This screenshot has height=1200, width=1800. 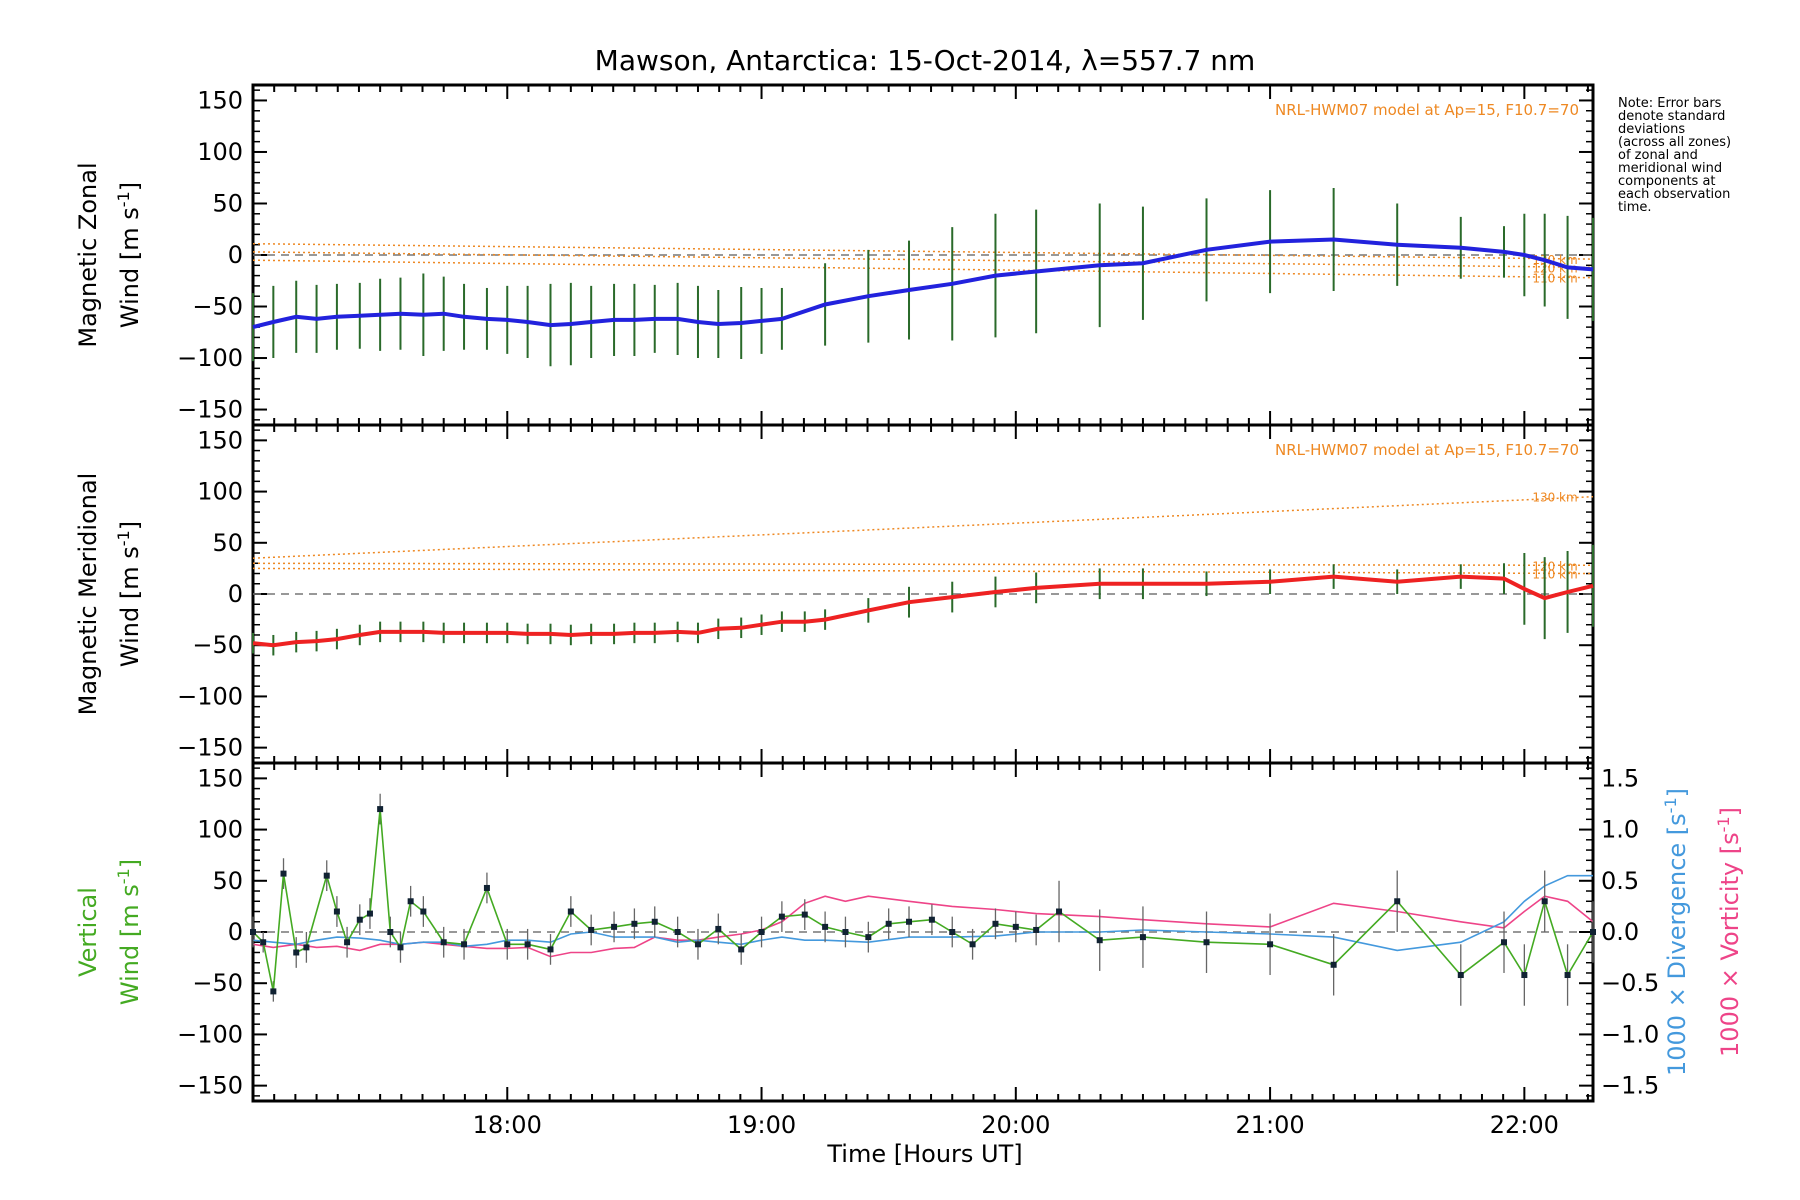 What do you see at coordinates (761, 1125) in the screenshot?
I see `x-tick-label: 19:00` at bounding box center [761, 1125].